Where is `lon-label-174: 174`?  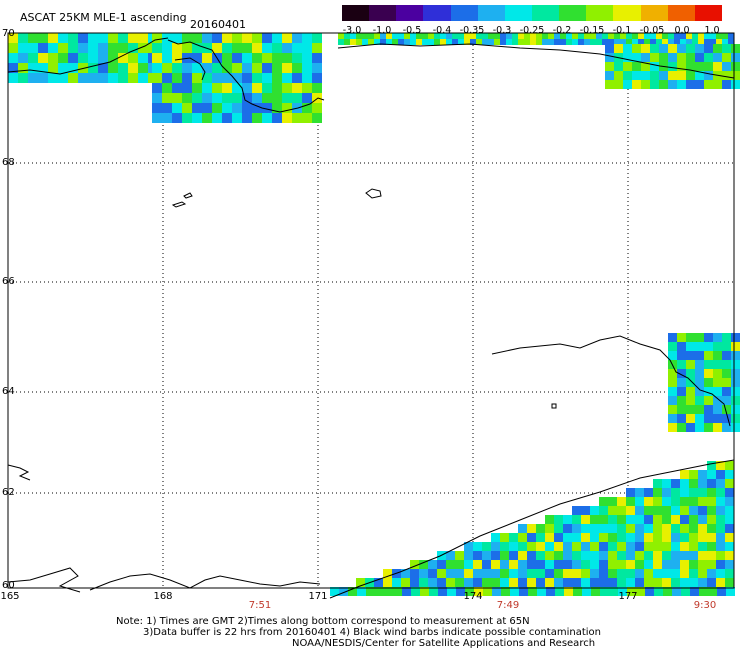 lon-label-174: 174 is located at coordinates (473, 596).